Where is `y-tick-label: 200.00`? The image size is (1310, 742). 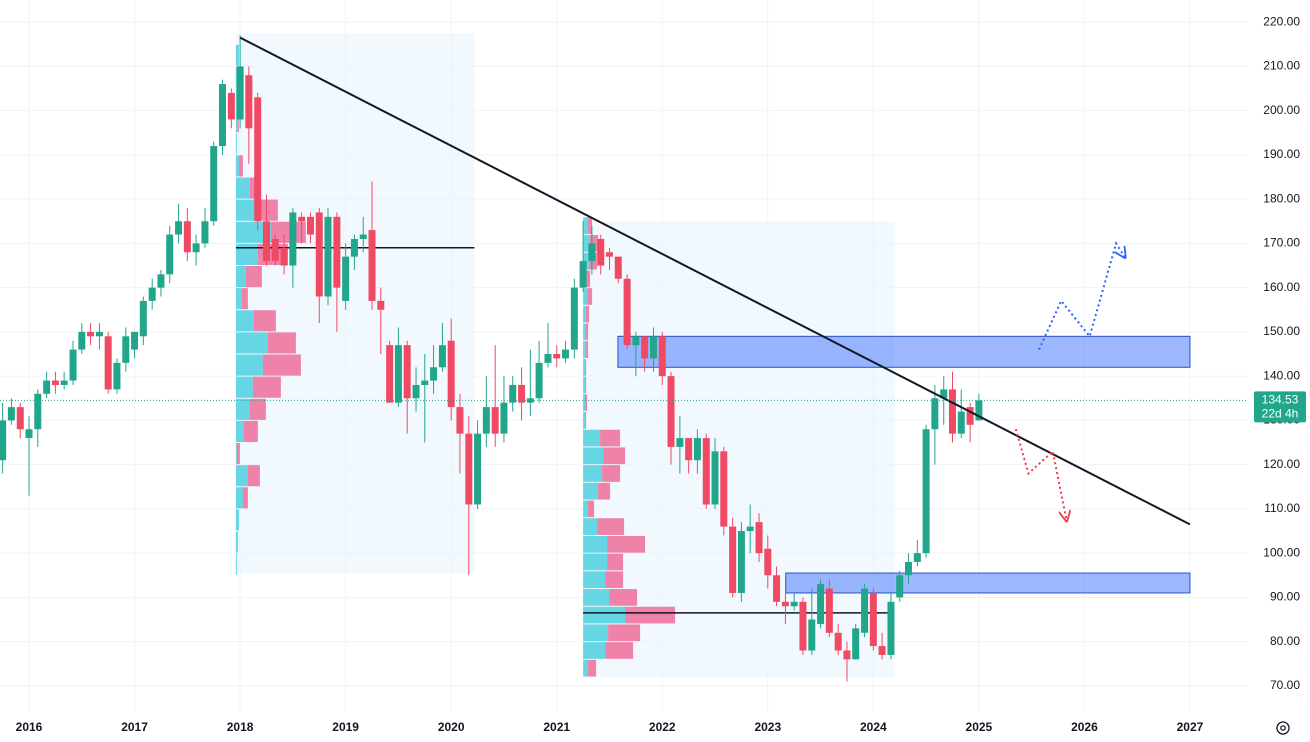 y-tick-label: 200.00 is located at coordinates (1281, 110).